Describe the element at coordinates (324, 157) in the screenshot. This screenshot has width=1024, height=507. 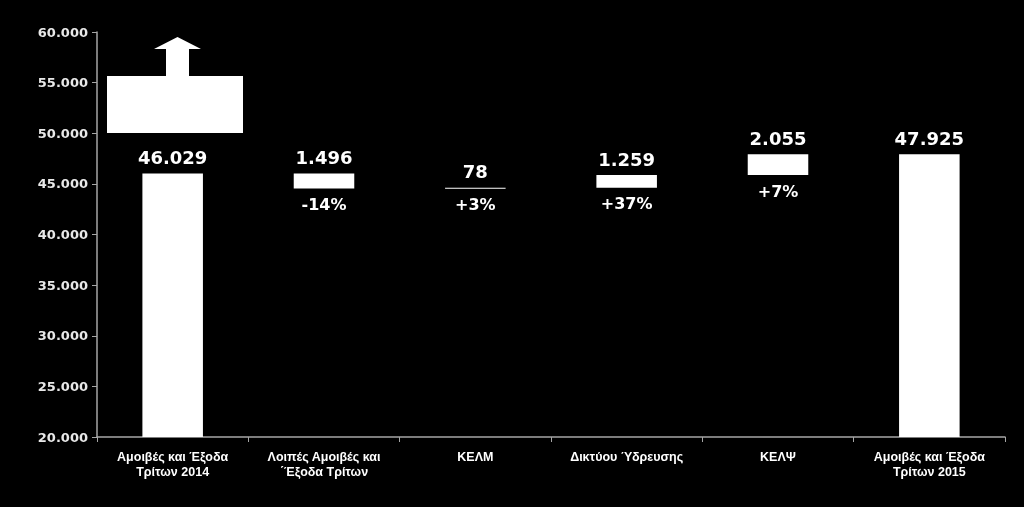
I see `data-label: 1.496` at that location.